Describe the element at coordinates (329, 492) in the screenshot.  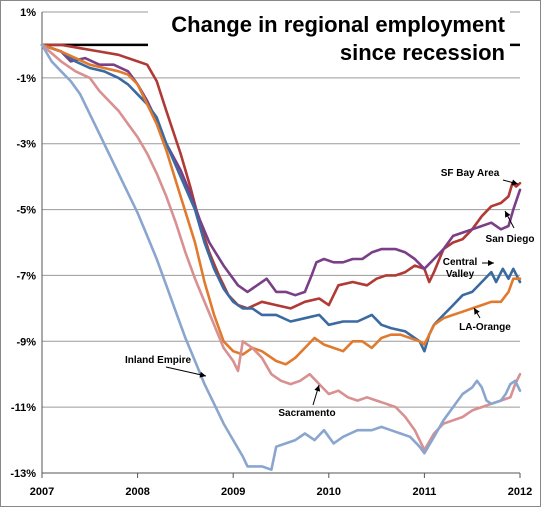
I see `x-tick-label: 2010` at that location.